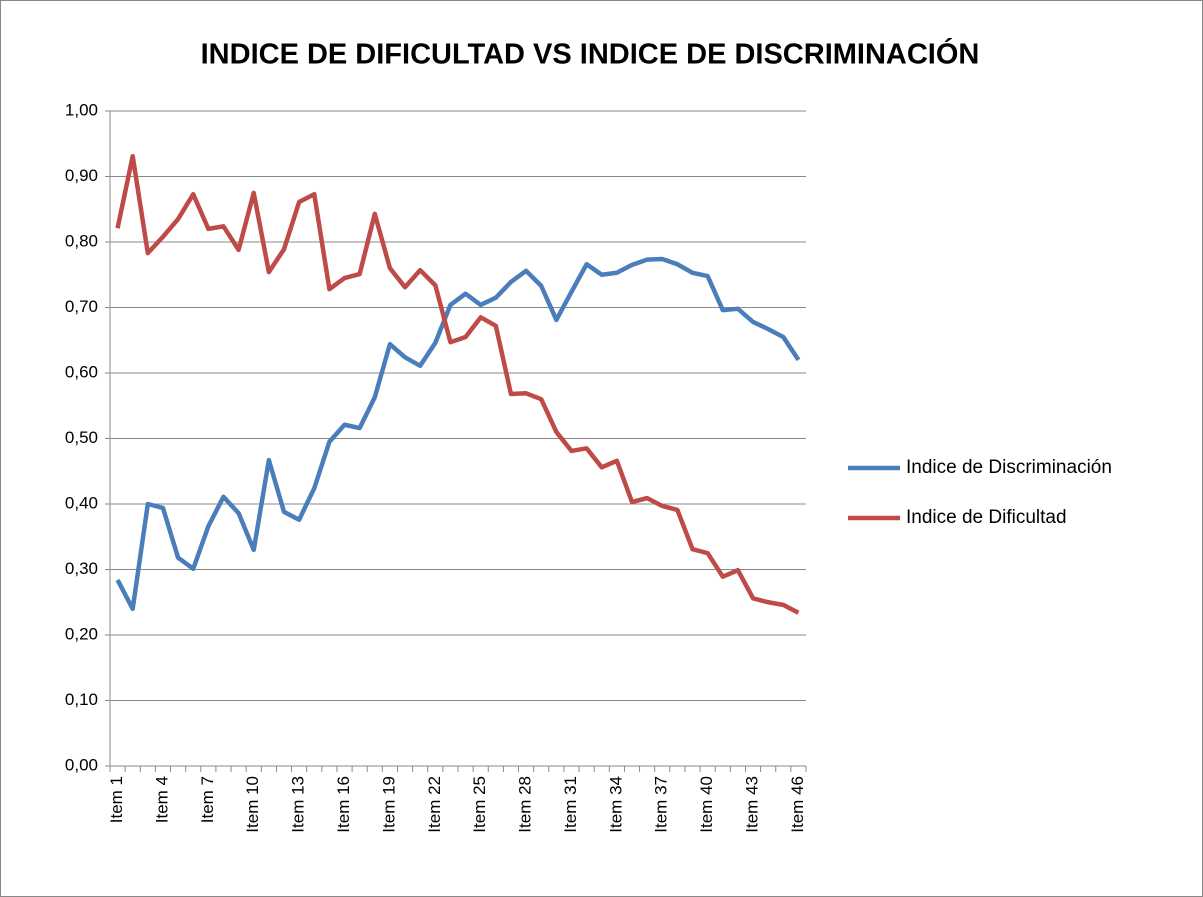  I want to click on x-tick-label: Item 40, so click(706, 804).